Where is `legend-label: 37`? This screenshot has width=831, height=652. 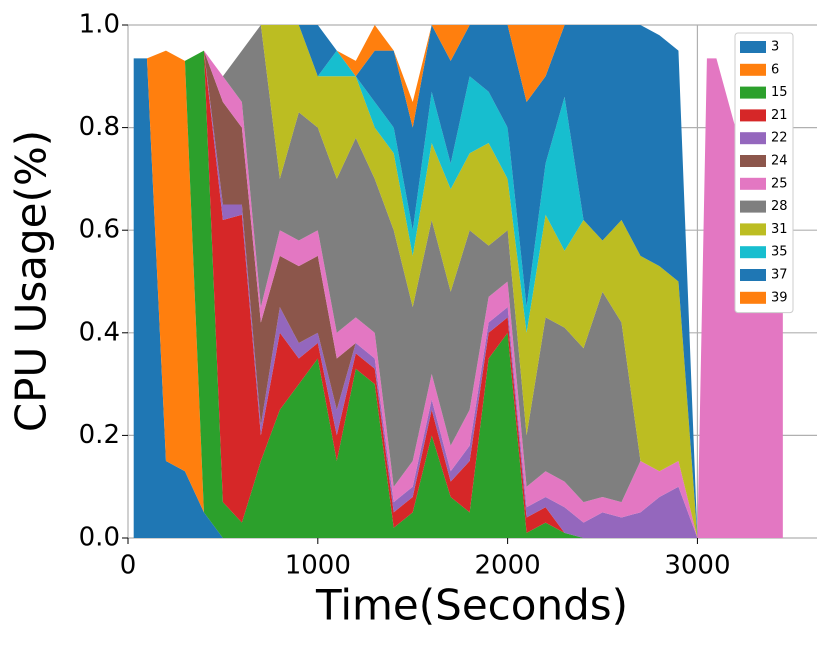 legend-label: 37 is located at coordinates (779, 275).